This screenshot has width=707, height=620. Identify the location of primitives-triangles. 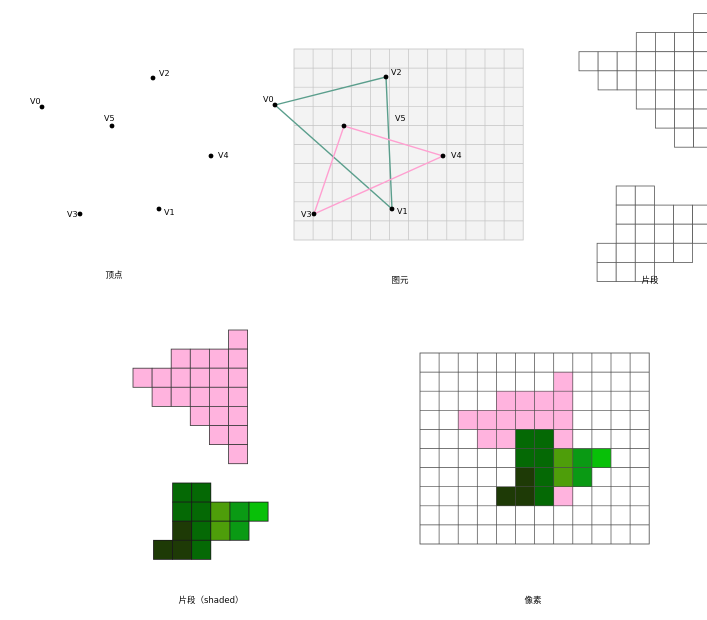
(359, 146).